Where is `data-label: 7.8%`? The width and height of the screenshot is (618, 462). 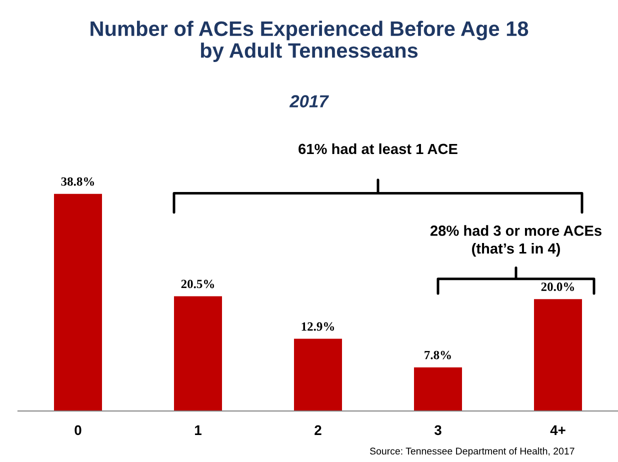
data-label: 7.8% is located at coordinates (437, 355).